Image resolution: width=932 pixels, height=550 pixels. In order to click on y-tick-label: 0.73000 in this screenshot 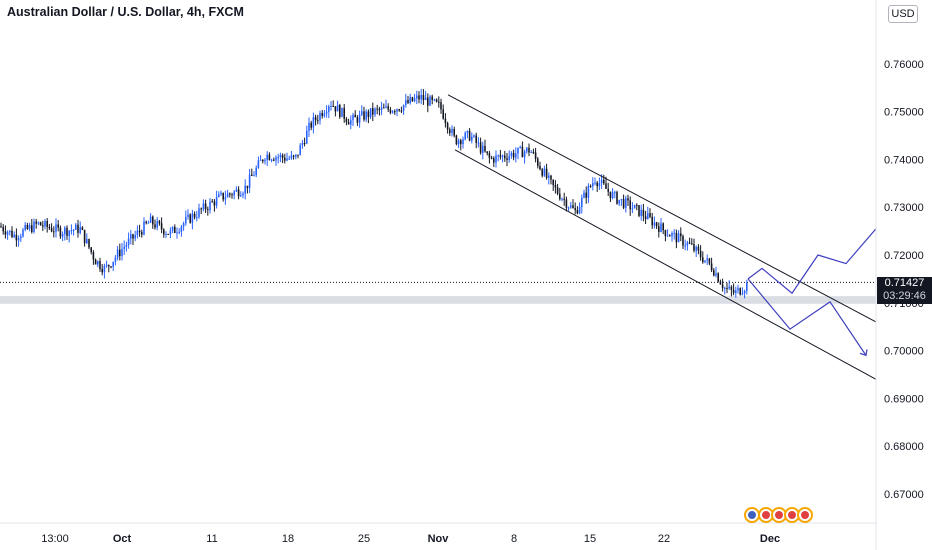, I will do `click(904, 208)`.